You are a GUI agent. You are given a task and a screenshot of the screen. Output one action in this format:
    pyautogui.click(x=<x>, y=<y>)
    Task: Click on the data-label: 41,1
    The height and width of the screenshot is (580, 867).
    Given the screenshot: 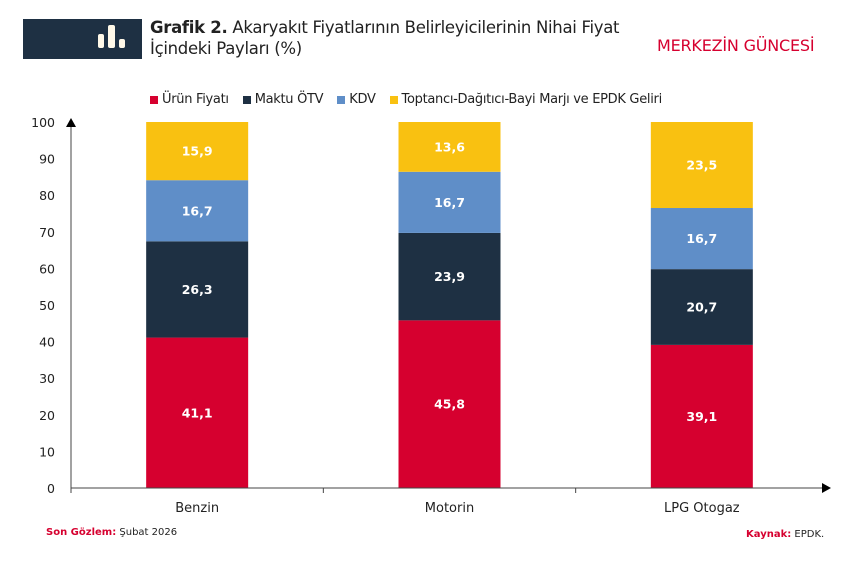 What is the action you would take?
    pyautogui.click(x=197, y=412)
    